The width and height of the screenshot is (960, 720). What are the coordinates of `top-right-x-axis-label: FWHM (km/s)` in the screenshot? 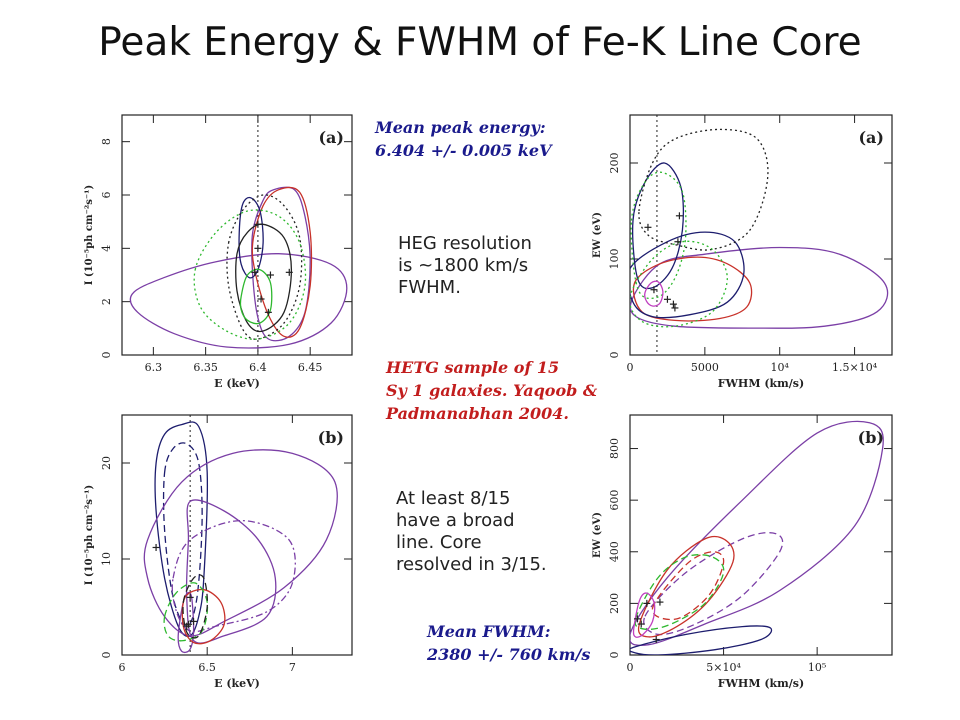 It's located at (761, 383).